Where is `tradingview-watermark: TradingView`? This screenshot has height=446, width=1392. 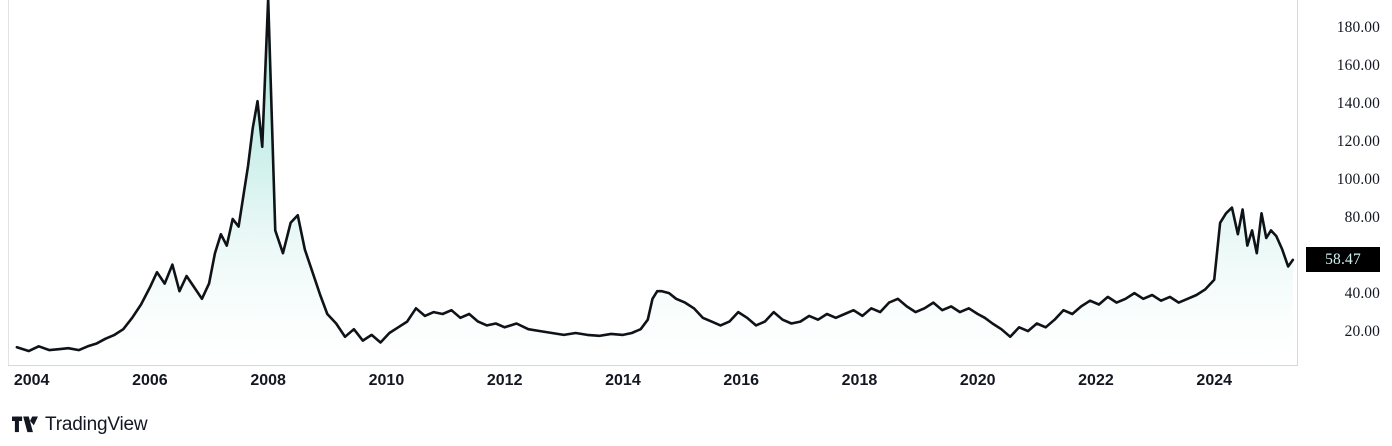 tradingview-watermark: TradingView is located at coordinates (80, 424).